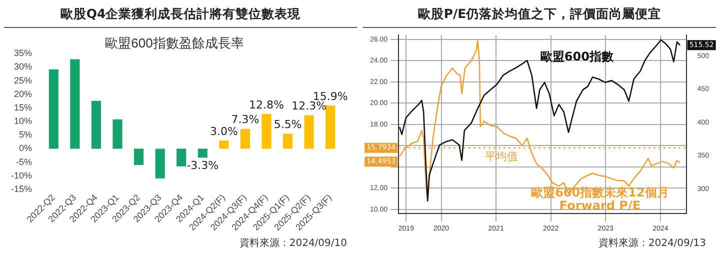 This screenshot has height=260, width=725. I want to click on y-tick-label: 5%, so click(25, 135).